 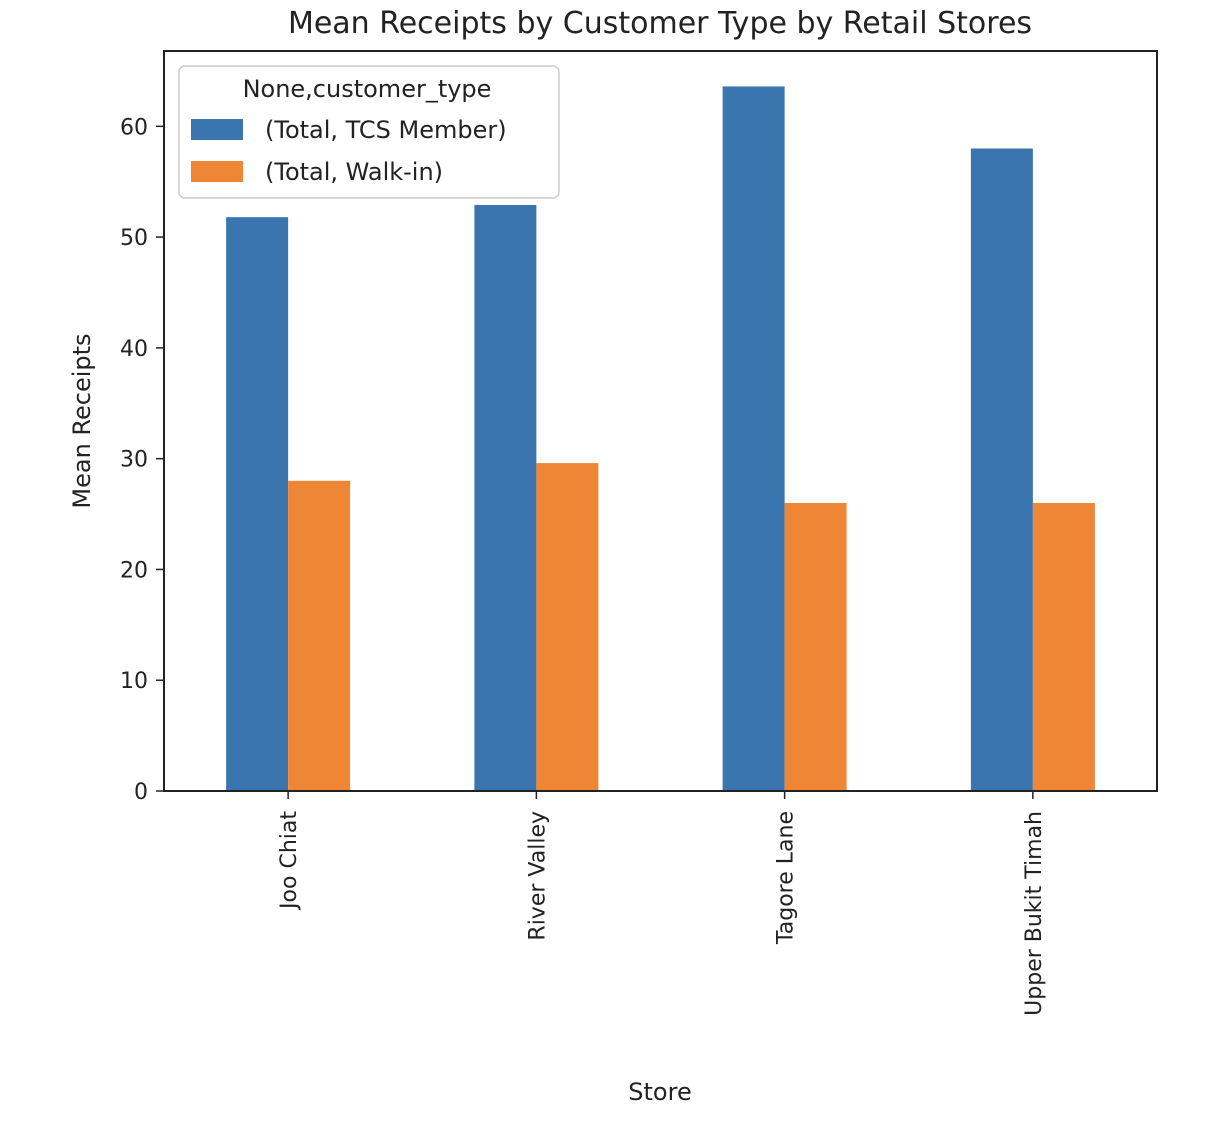 What do you see at coordinates (289, 861) in the screenshot?
I see `x-tick-label: Joo Chiat` at bounding box center [289, 861].